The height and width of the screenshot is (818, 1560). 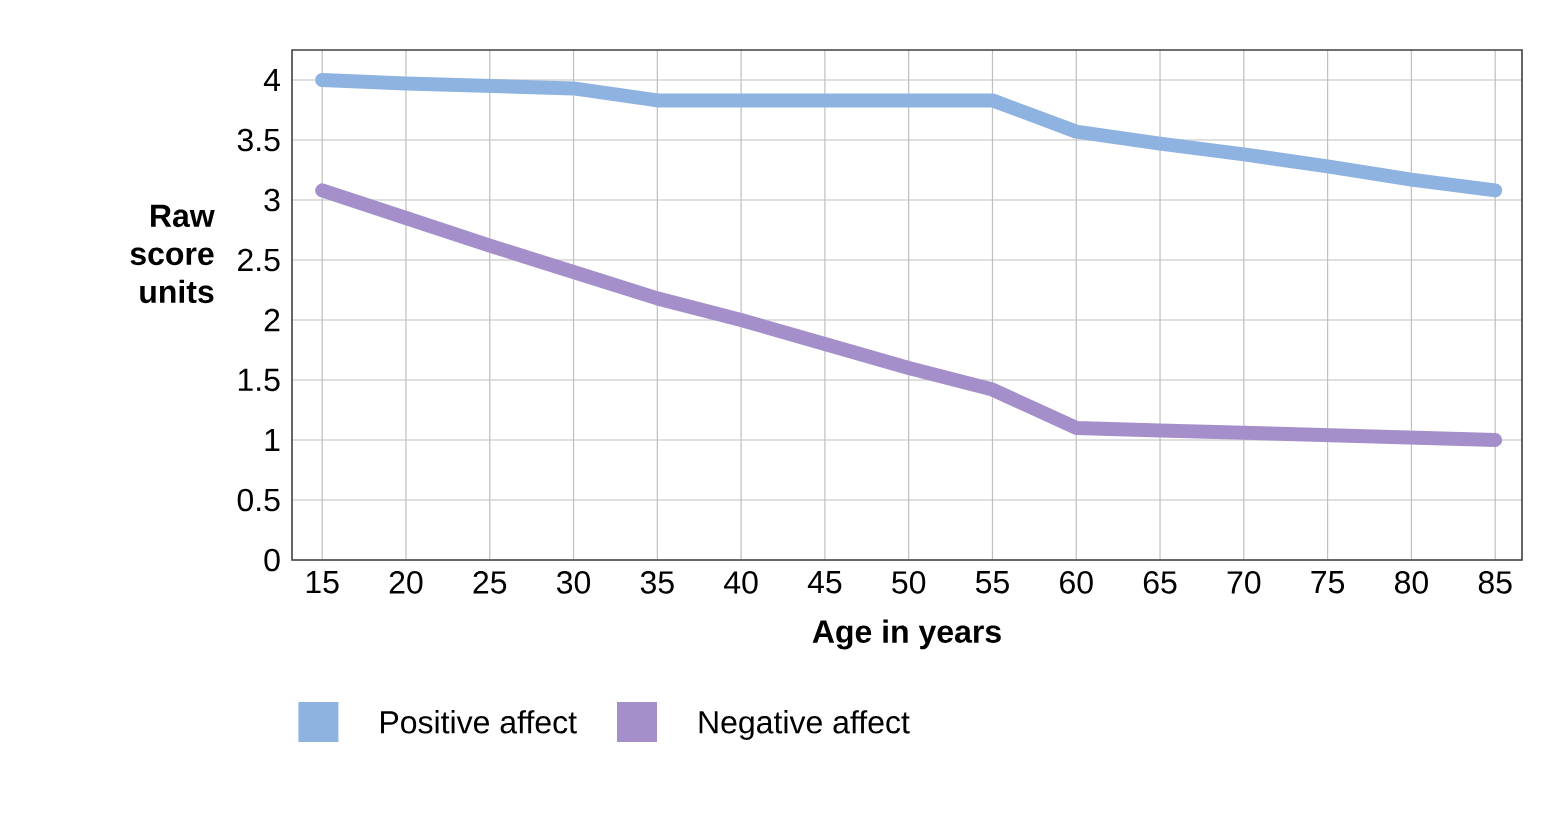 I want to click on x-tick-label: 85, so click(x=1495, y=582).